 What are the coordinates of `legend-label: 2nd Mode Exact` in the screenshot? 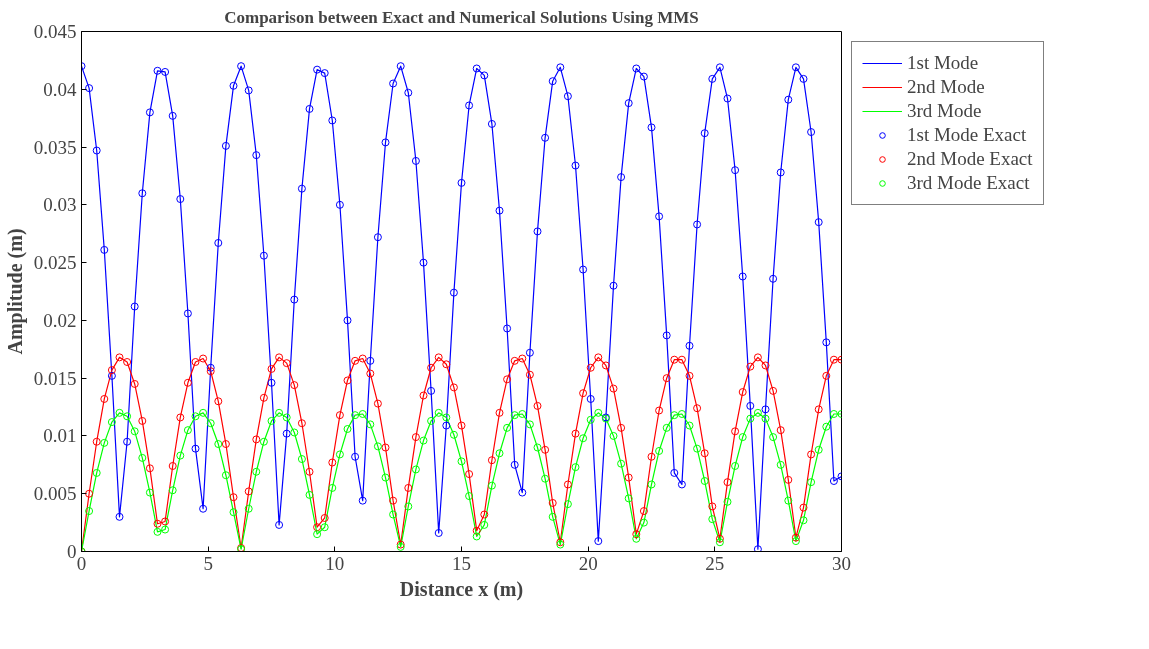 It's located at (970, 159).